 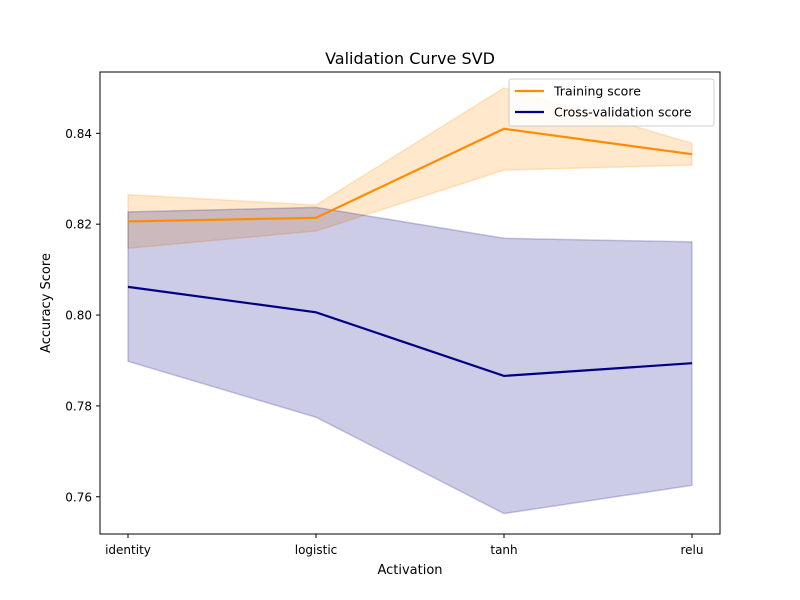 I want to click on y-tick-label-4: 0.84, so click(x=78, y=134).